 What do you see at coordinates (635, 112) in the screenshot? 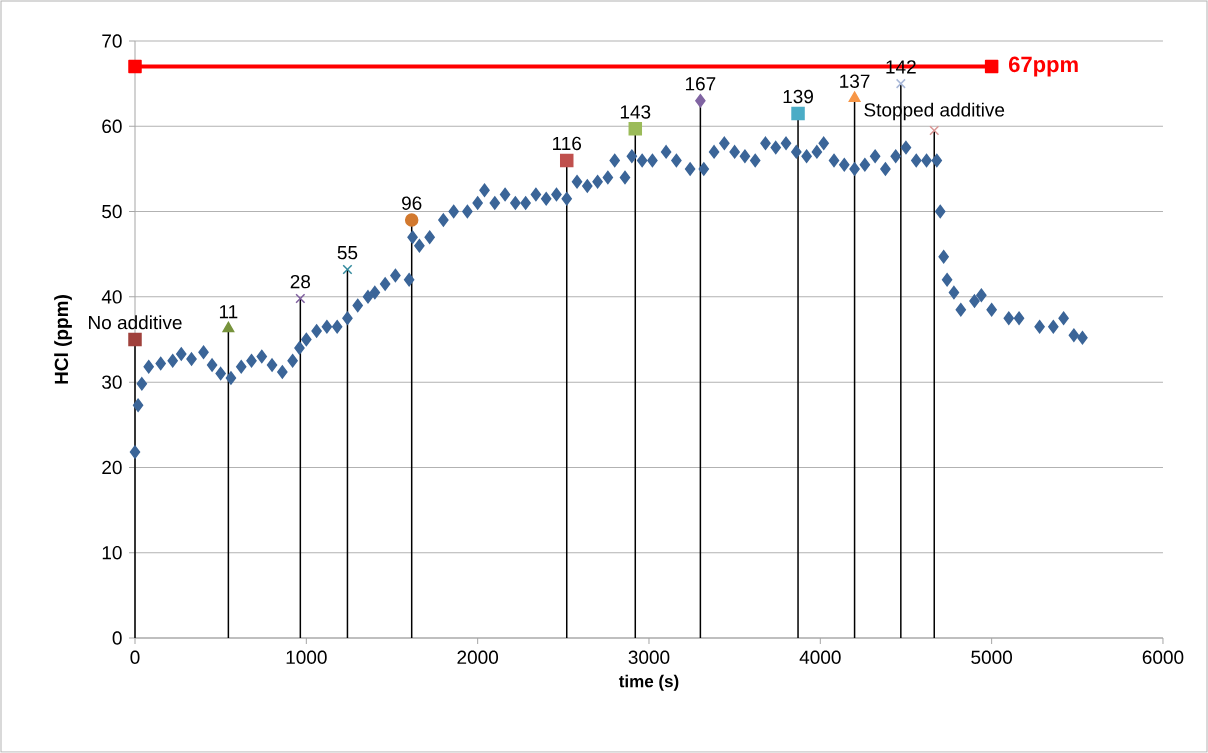
I see `annotation: 143` at bounding box center [635, 112].